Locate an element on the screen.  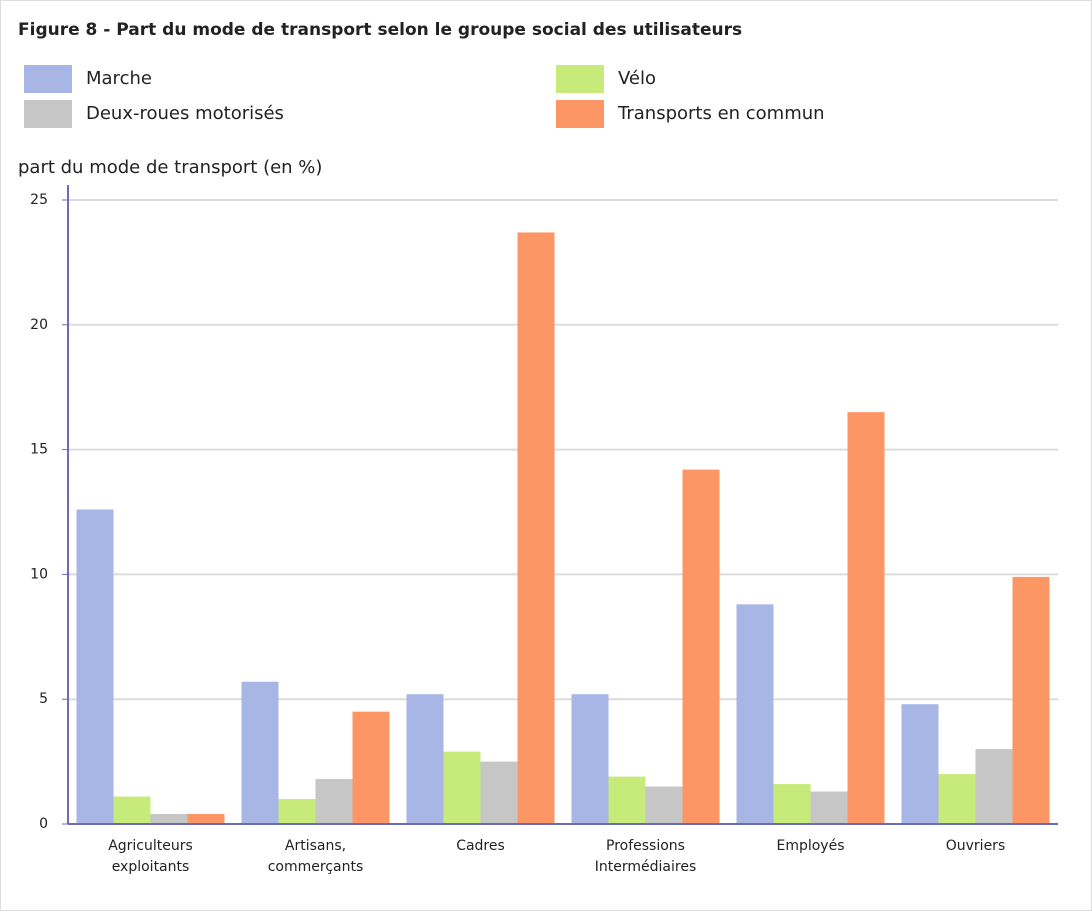
x-tick-label: exploitants is located at coordinates (151, 867).